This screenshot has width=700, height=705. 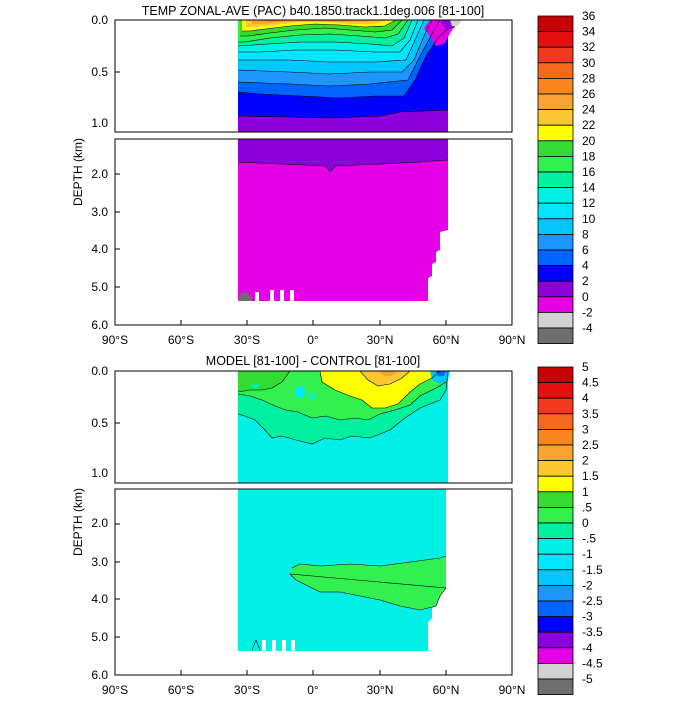 I want to click on temperature-x-tick-5: 60°N, so click(x=446, y=340).